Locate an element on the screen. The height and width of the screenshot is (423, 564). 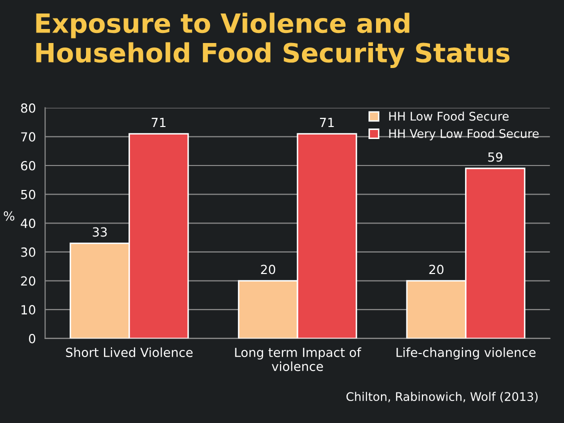
legend-label: HH Low Food Secure is located at coordinates (449, 116).